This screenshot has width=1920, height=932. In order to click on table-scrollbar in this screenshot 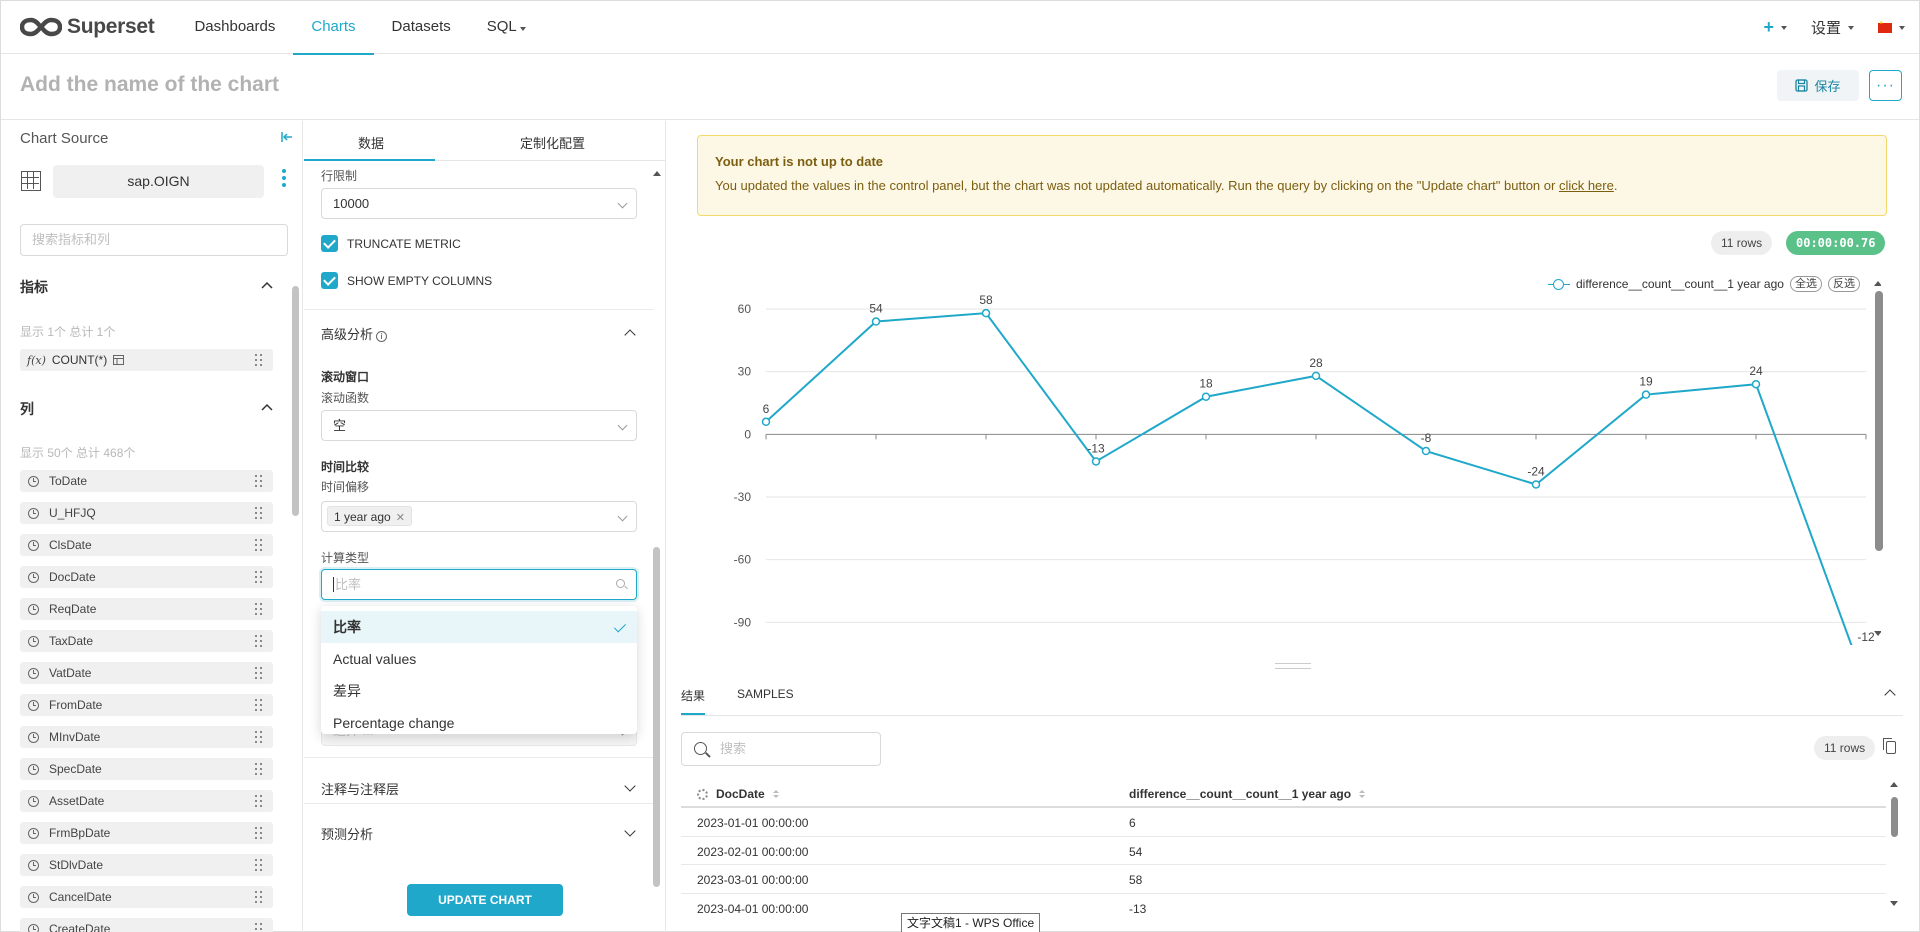, I will do `click(1894, 817)`.